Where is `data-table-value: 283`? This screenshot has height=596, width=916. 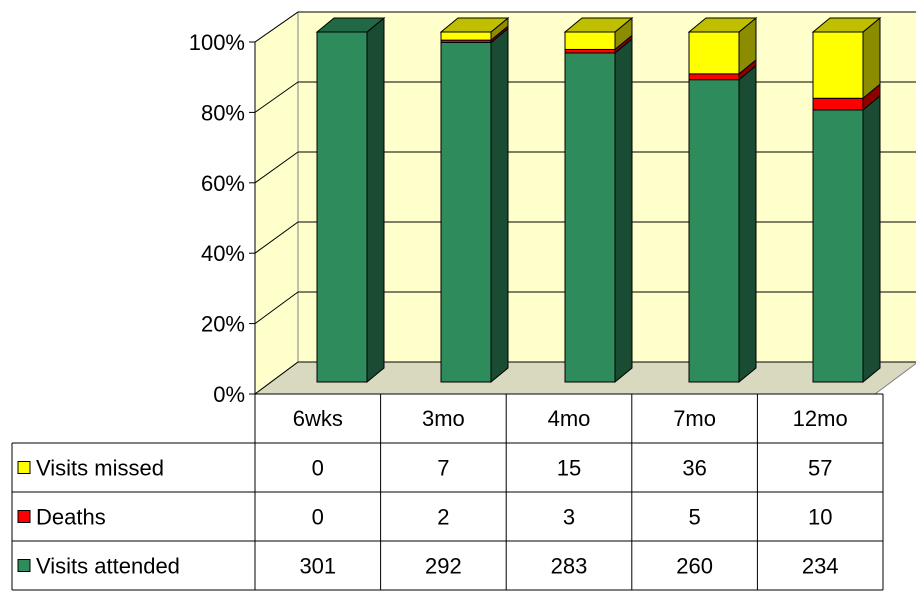 data-table-value: 283 is located at coordinates (569, 566).